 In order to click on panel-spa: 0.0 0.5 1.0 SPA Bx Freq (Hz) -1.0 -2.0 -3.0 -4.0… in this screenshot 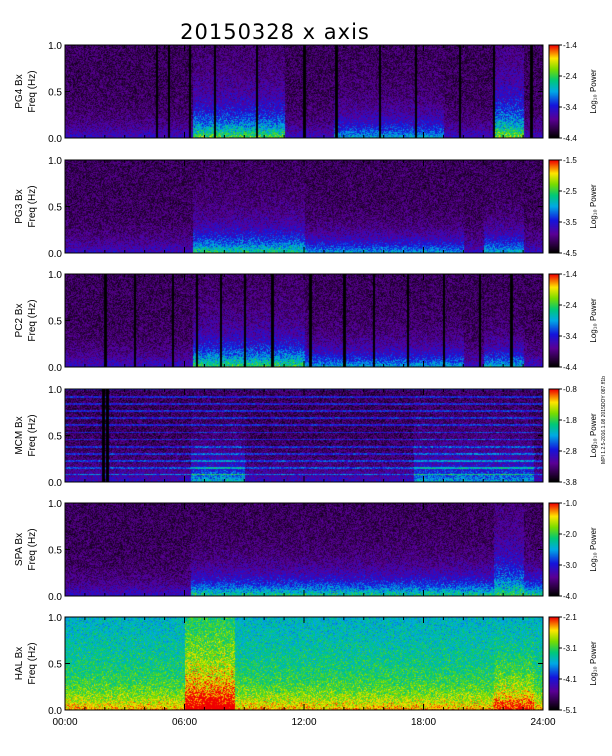, I will do `click(306, 551)`.